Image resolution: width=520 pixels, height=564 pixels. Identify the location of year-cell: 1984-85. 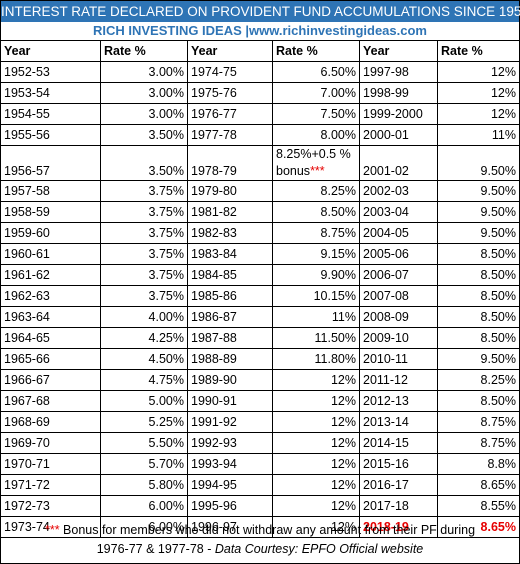
(230, 275).